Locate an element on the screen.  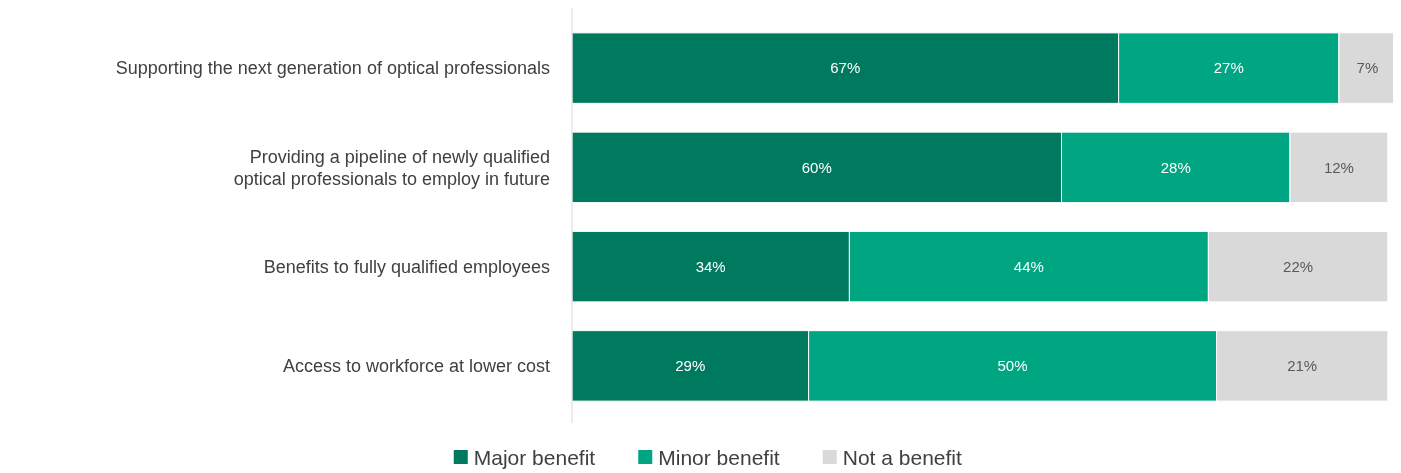
data-label: 27% is located at coordinates (1228, 68).